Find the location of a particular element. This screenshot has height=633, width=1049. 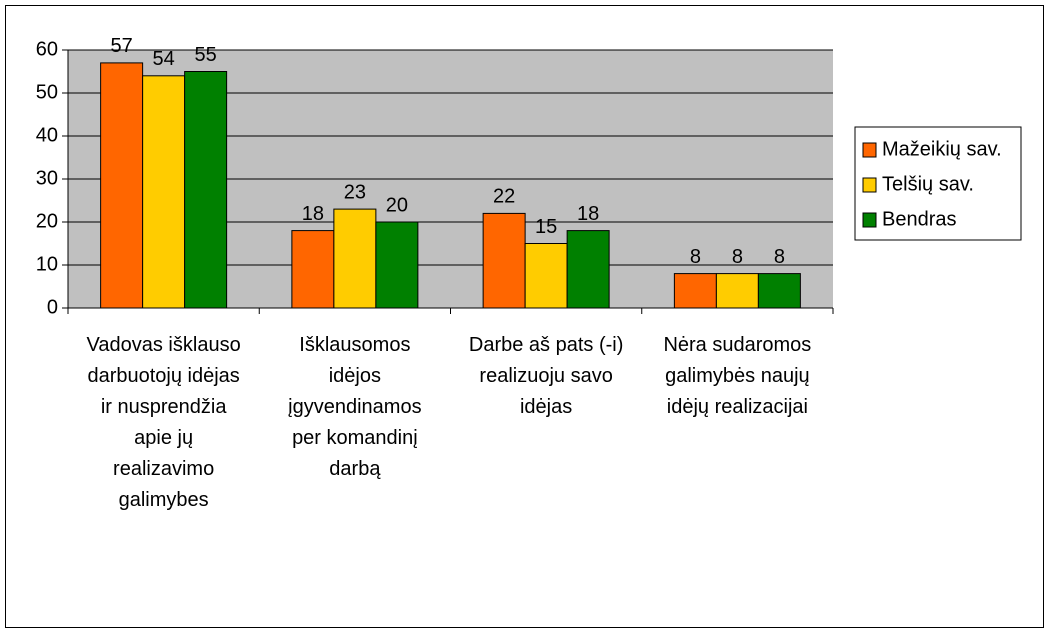

y-tick-label: 50 is located at coordinates (47, 92).